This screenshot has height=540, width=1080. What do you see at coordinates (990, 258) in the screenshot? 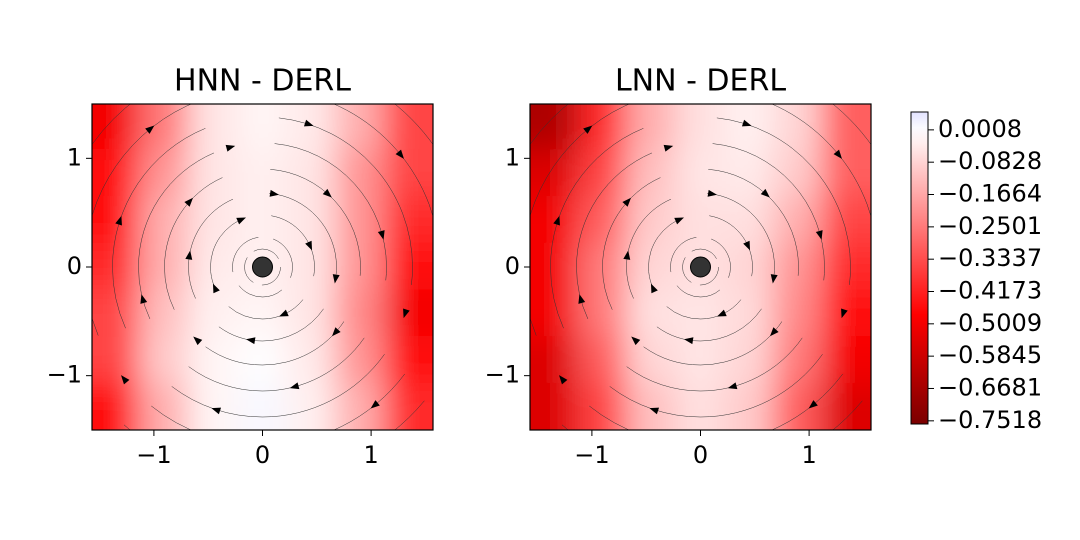
I see `colorbar-tick-label: −0.3337` at bounding box center [990, 258].